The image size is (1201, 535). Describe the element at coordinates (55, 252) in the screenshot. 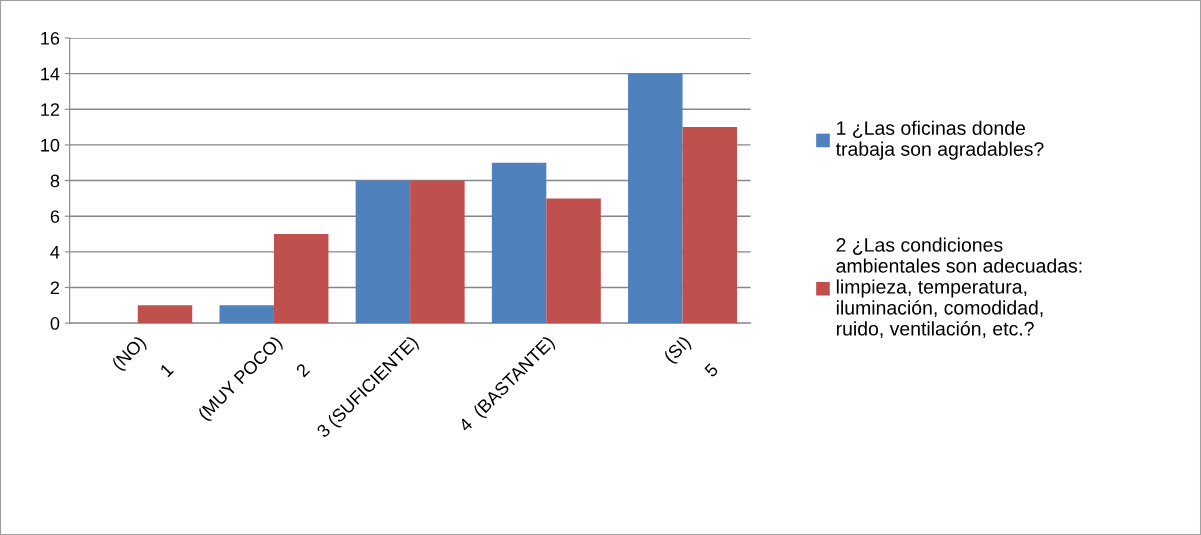

I see `y-tick-label: 4` at that location.